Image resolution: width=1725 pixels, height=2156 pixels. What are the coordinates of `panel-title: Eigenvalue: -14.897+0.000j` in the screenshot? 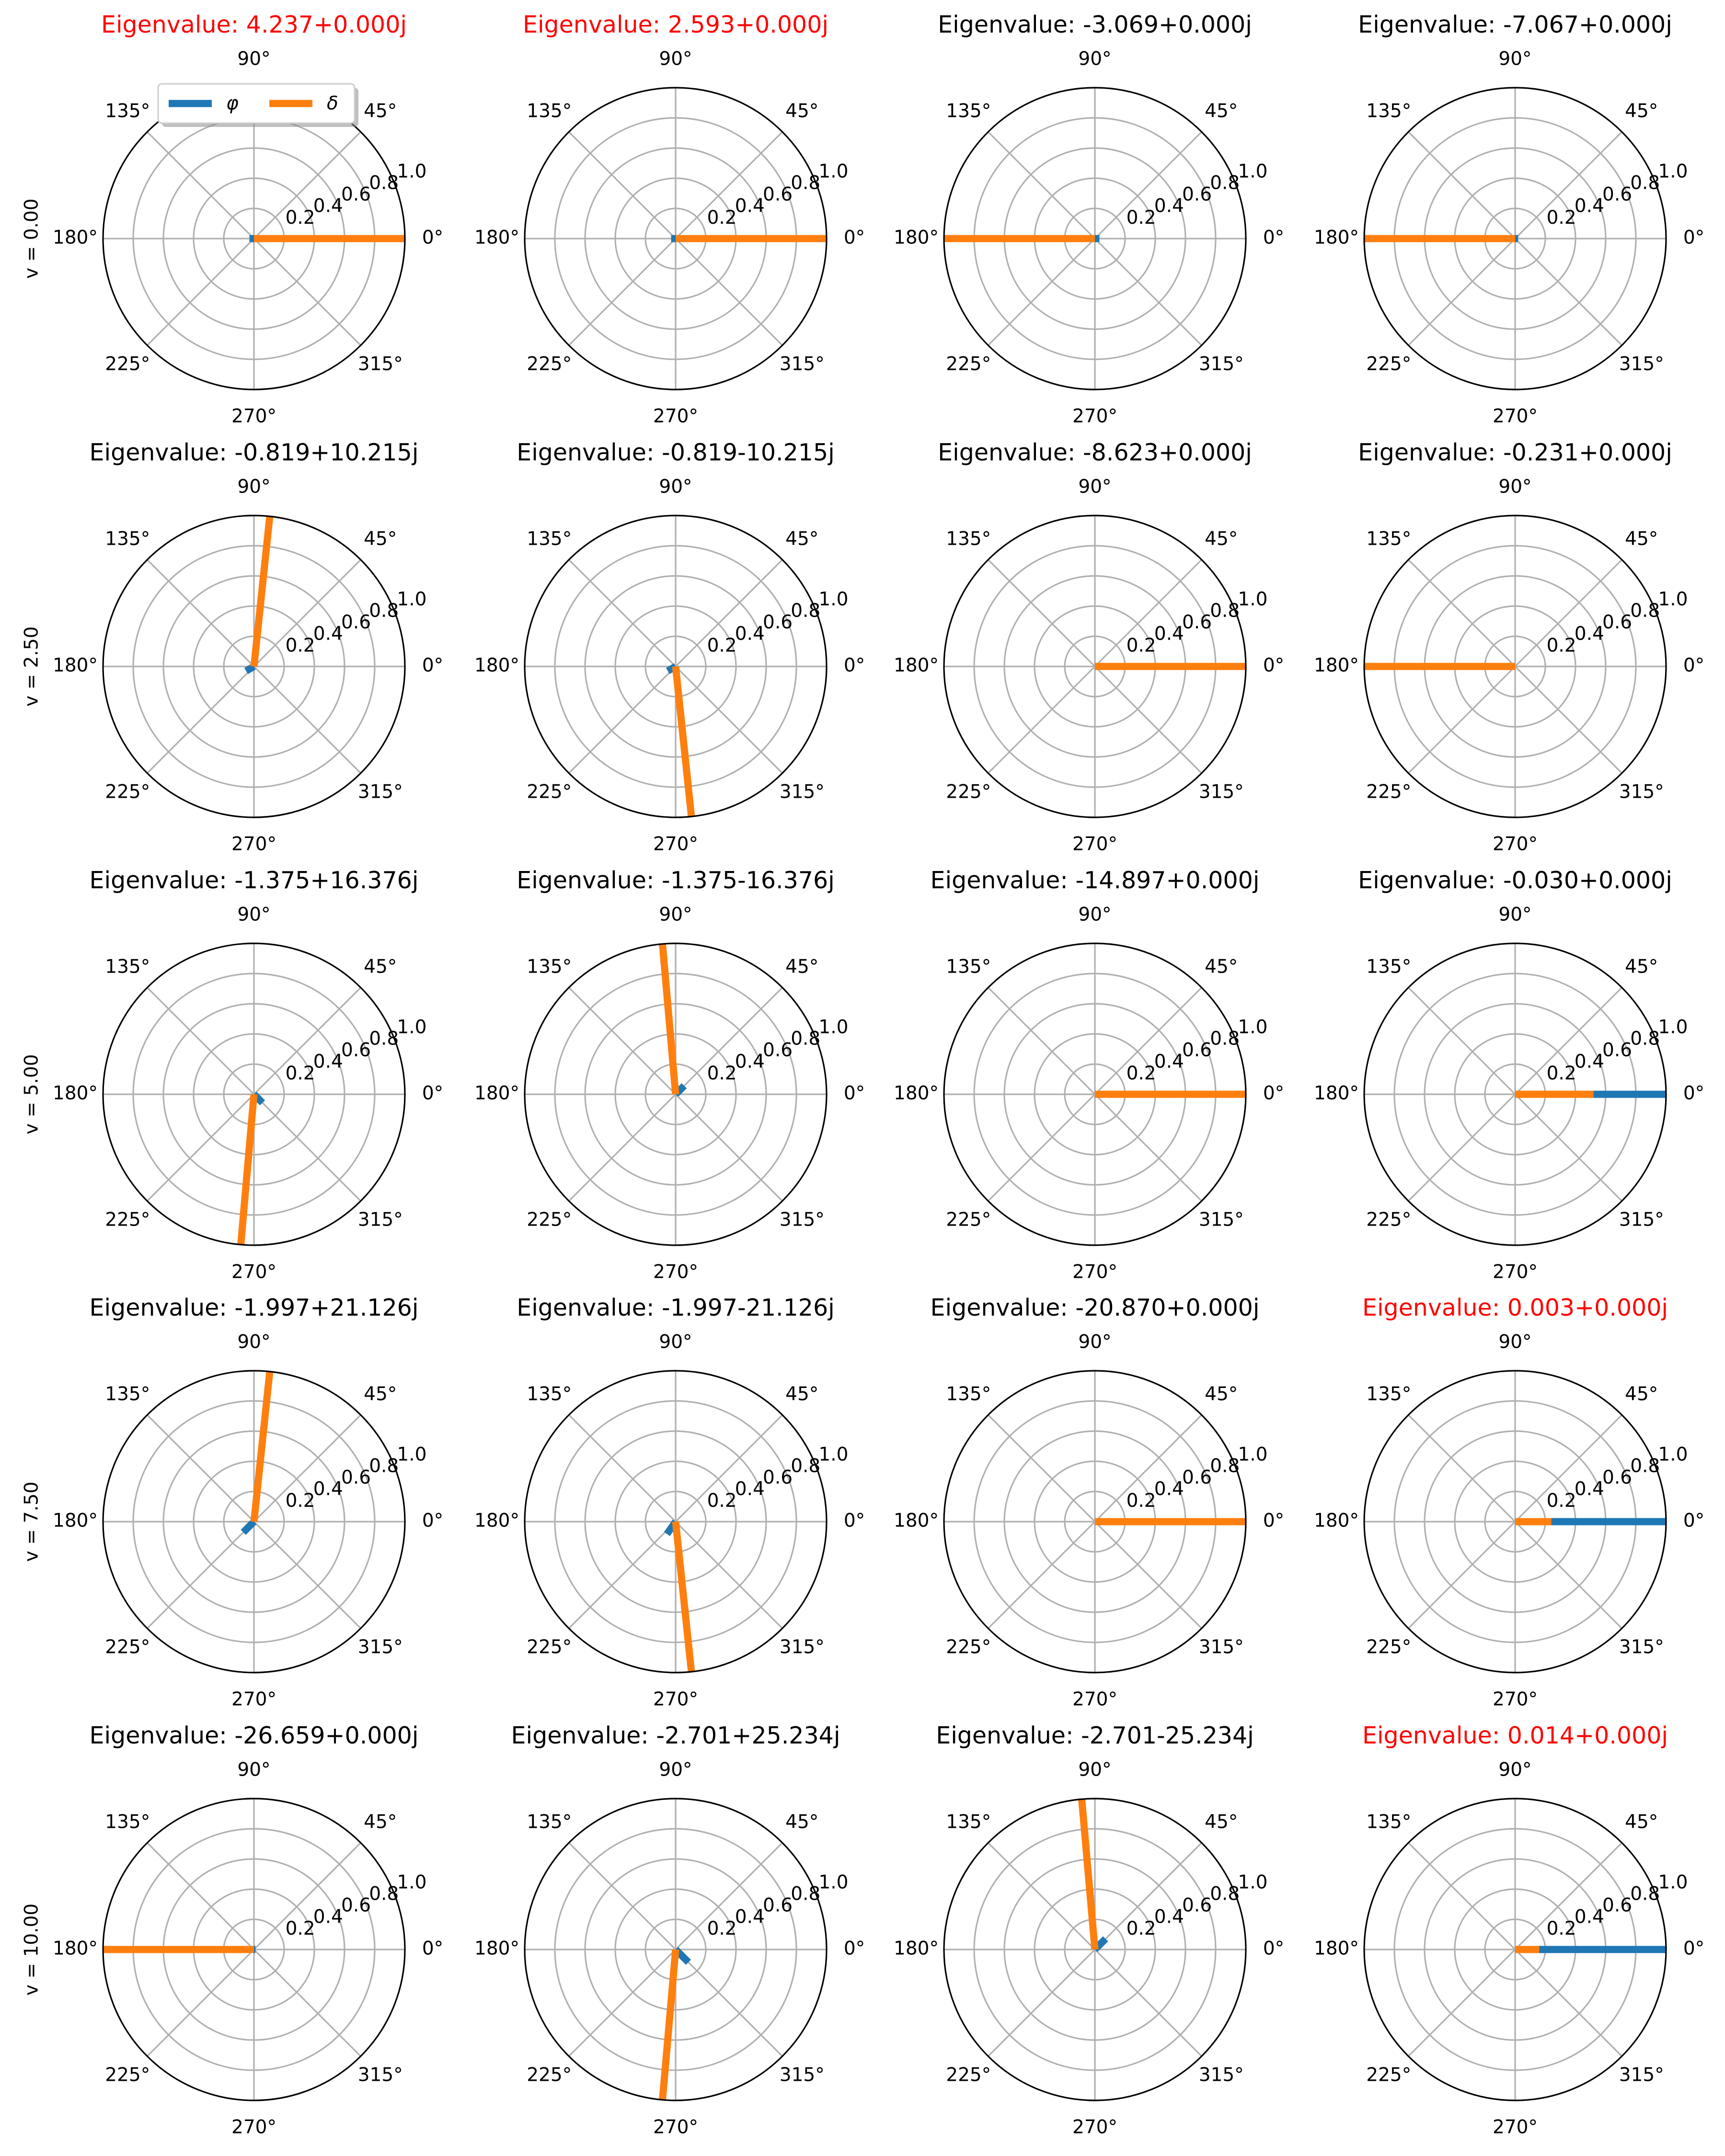 It's located at (1095, 880).